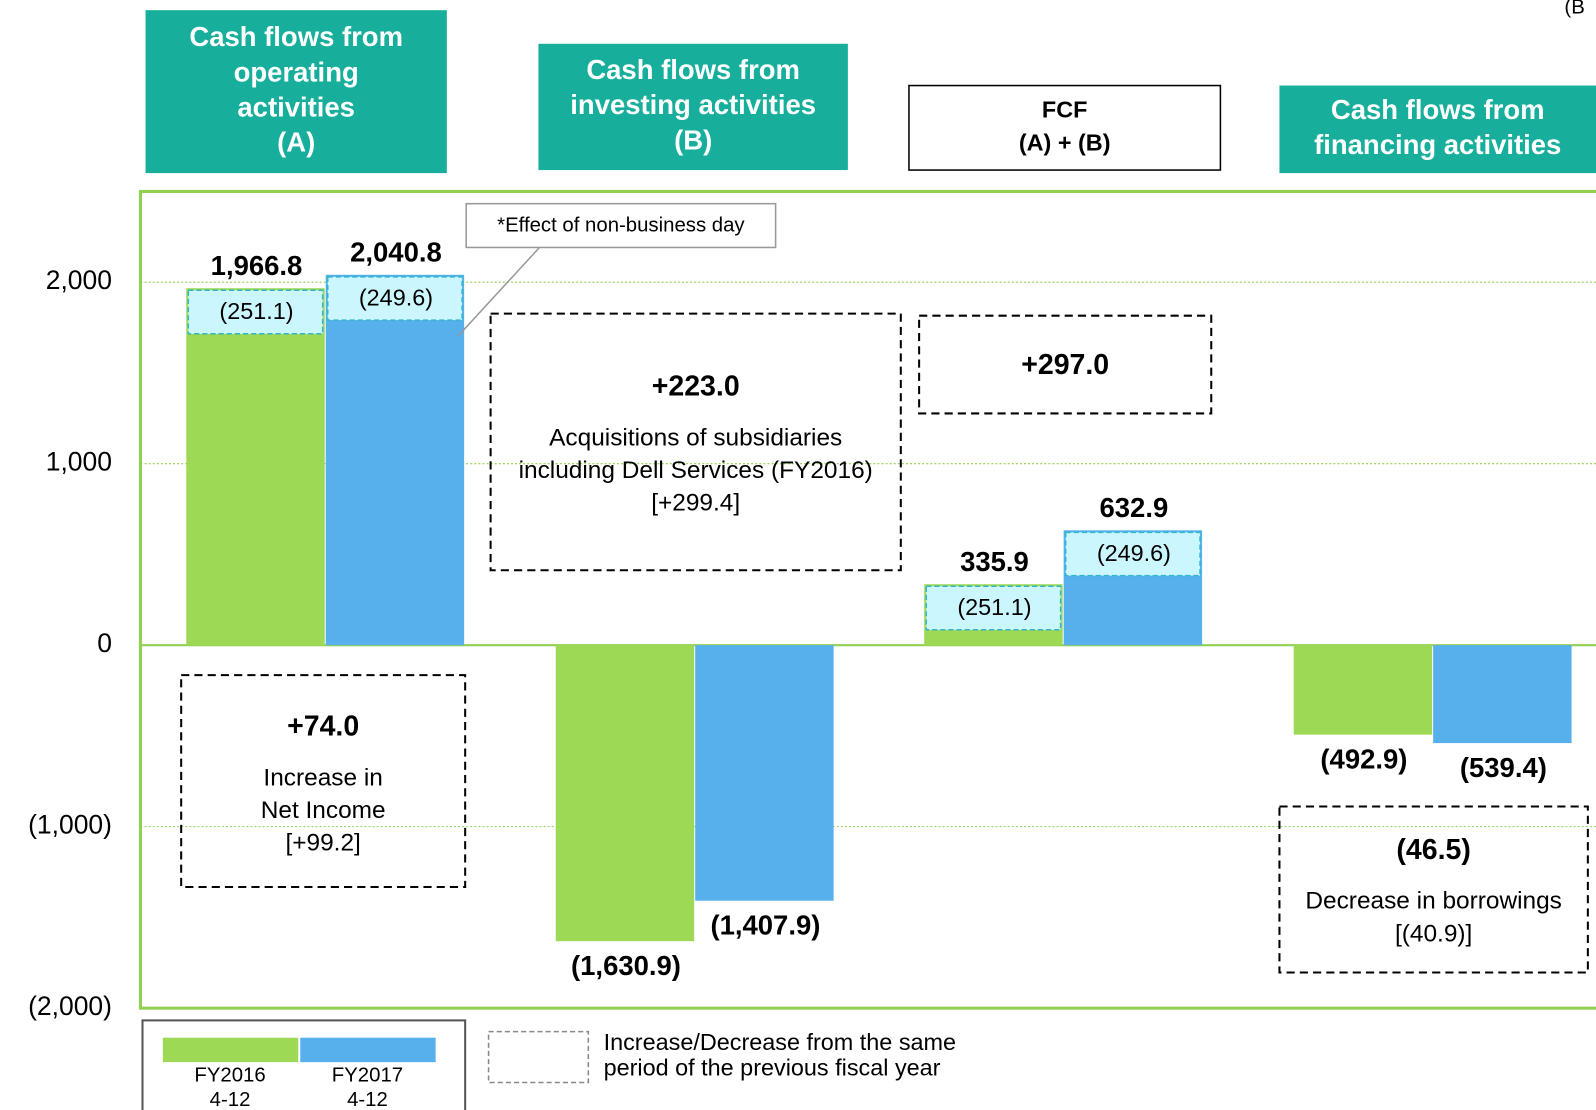 Image resolution: width=1596 pixels, height=1110 pixels. Describe the element at coordinates (696, 387) in the screenshot. I see `change-value: +223.0` at that location.